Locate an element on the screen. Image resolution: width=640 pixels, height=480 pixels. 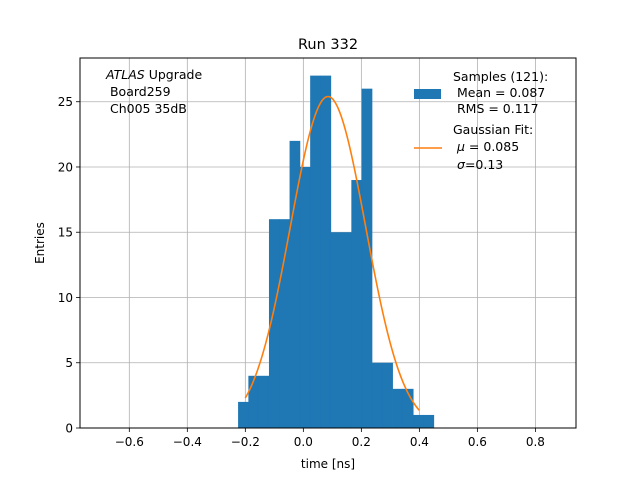
annotation-channel: Ch005 35dB is located at coordinates (146, 108).